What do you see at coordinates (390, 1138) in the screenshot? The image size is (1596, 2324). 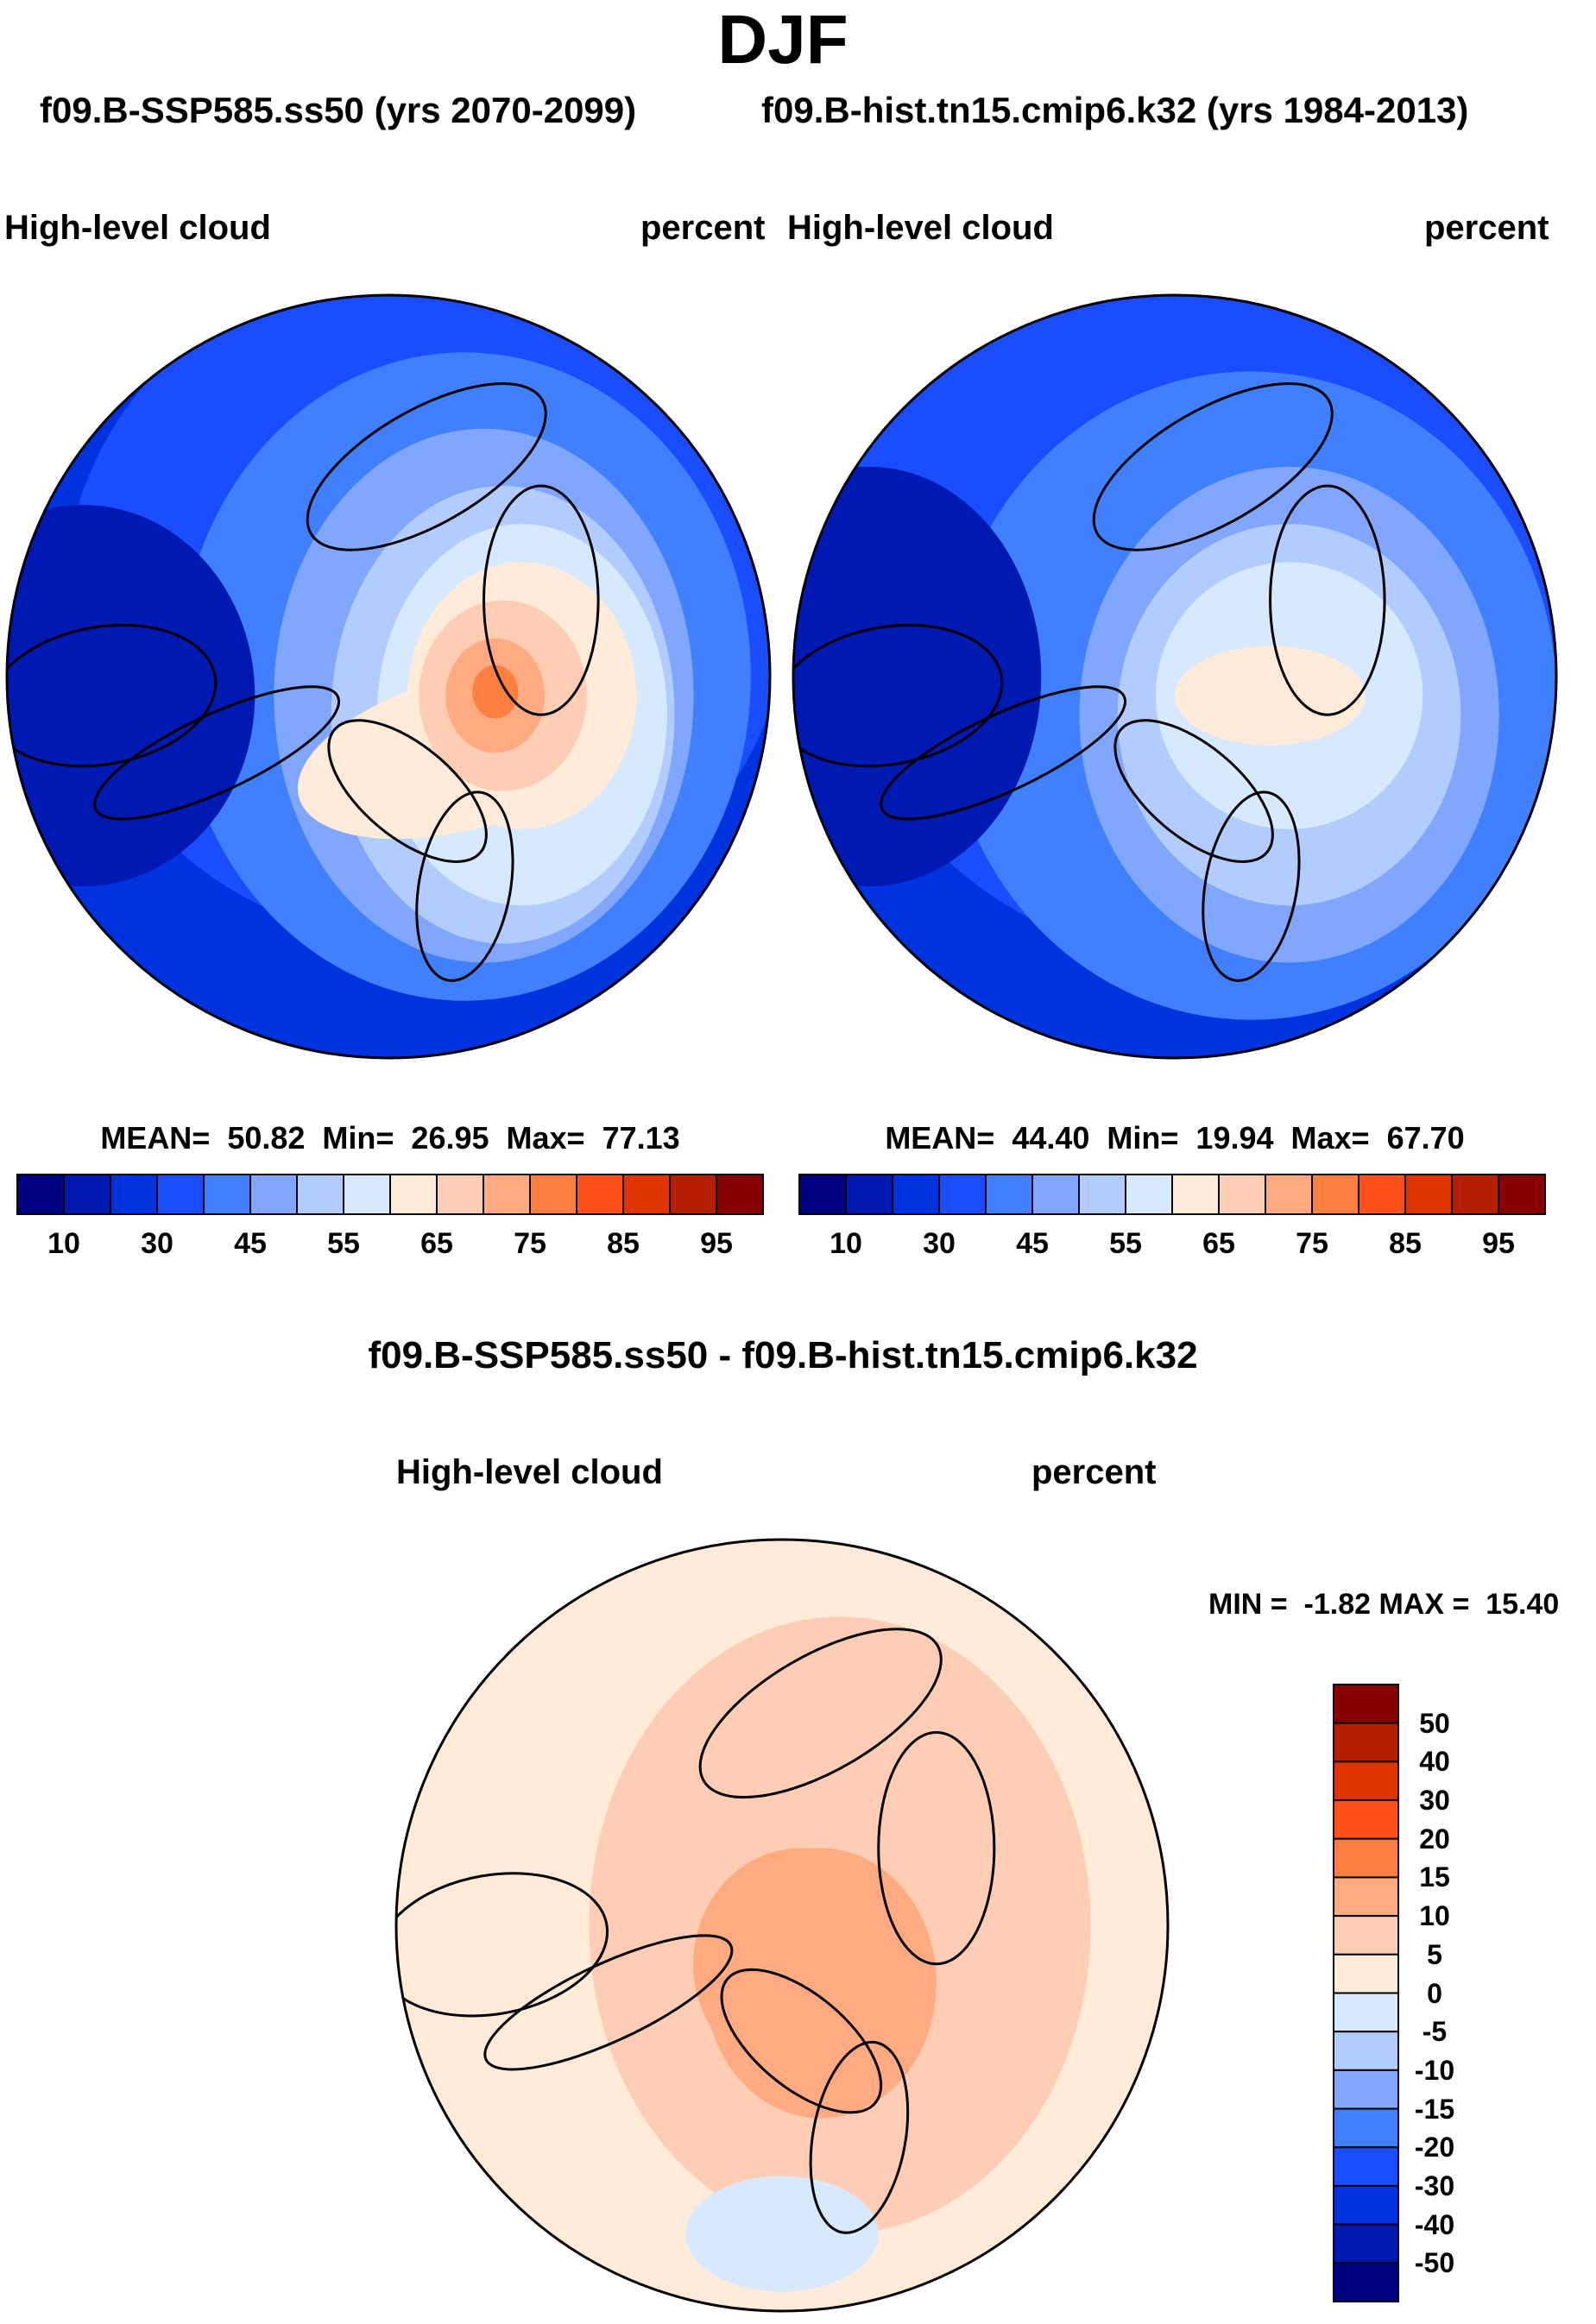 I see `panel1-stats: MEAN= 50.82 Min= 26.95 Max= 77.13` at bounding box center [390, 1138].